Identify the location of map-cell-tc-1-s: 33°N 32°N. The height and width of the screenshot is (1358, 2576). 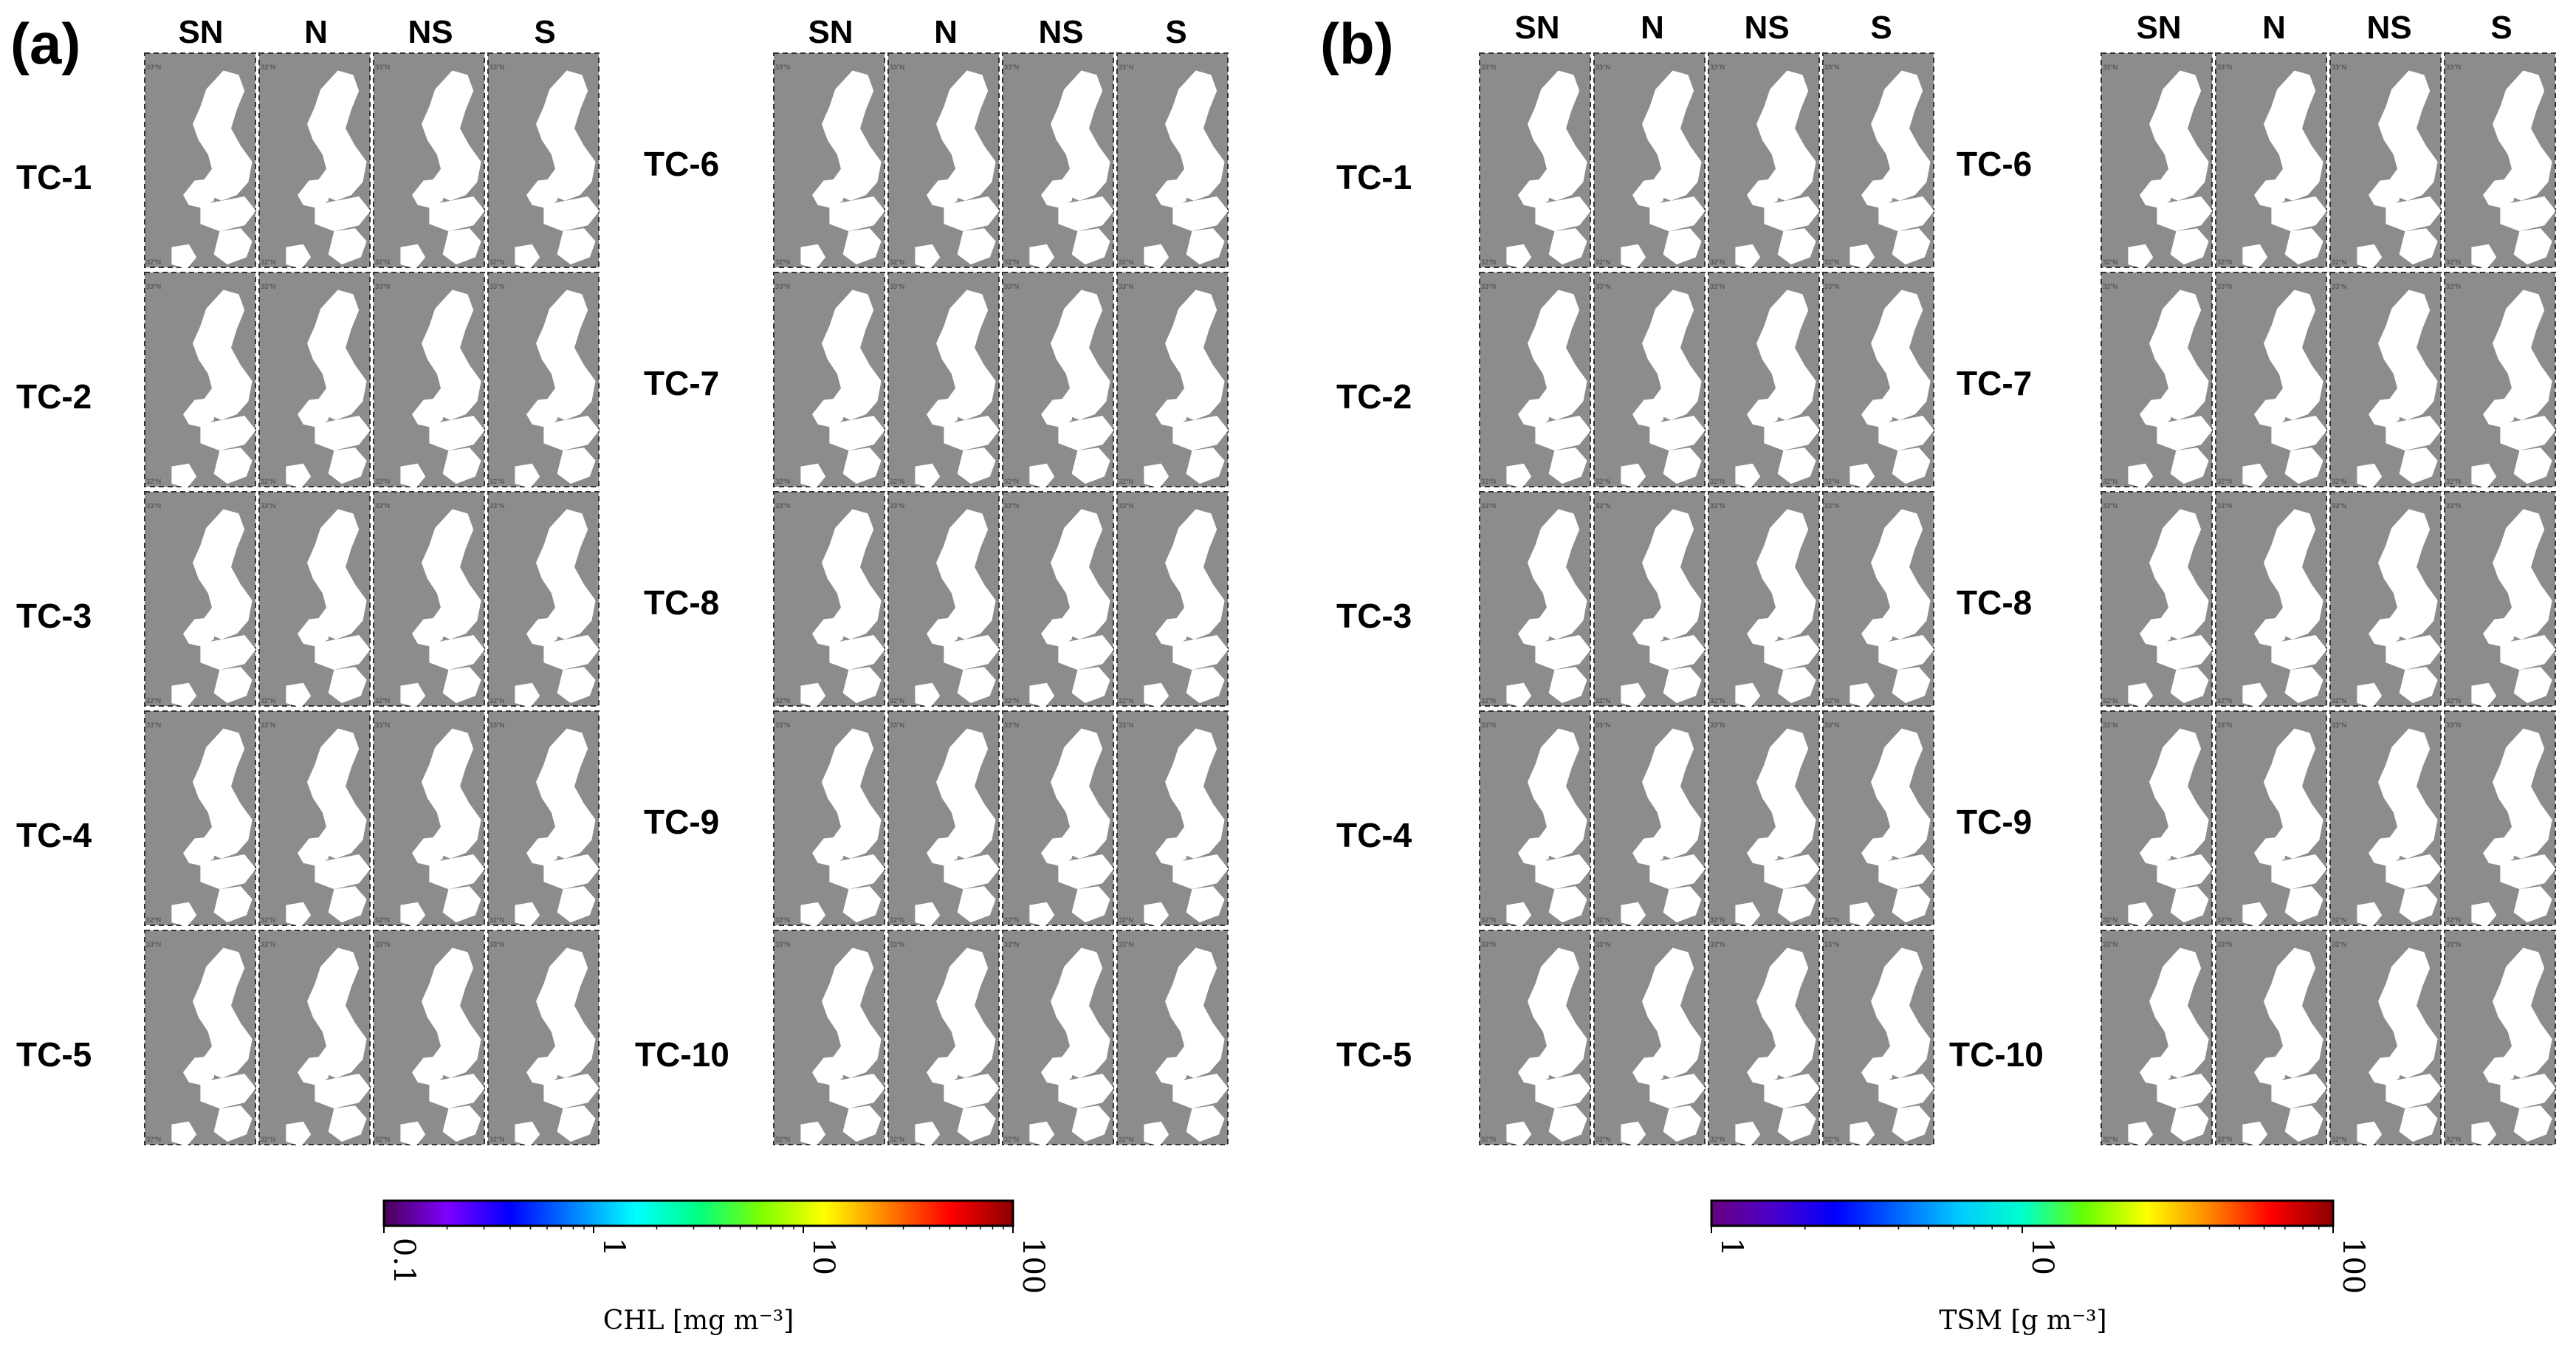
(543, 161).